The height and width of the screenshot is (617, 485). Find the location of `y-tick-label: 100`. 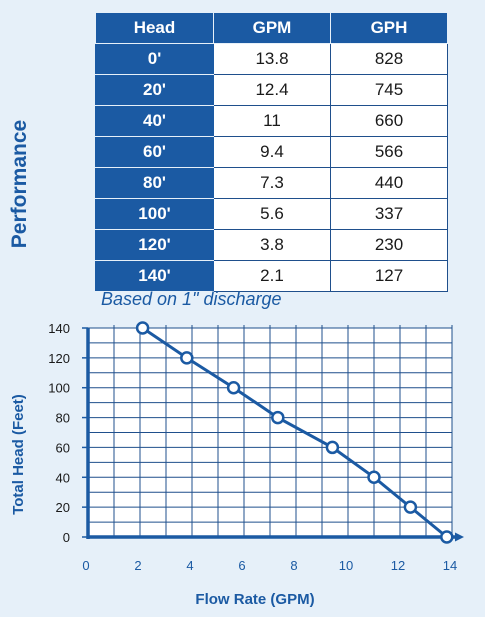

y-tick-label: 100 is located at coordinates (59, 388).